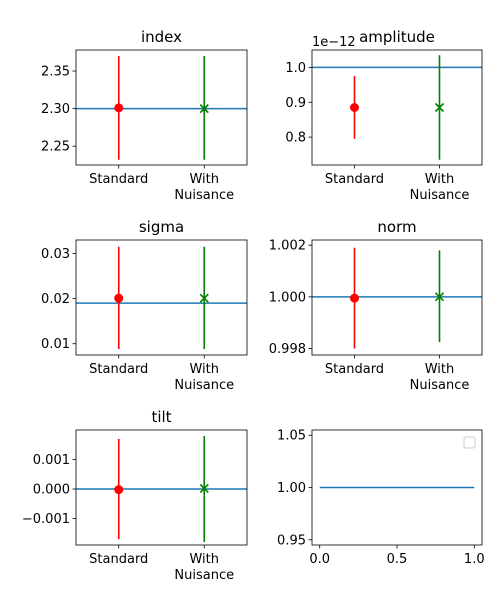 This screenshot has height=600, width=500. Describe the element at coordinates (397, 37) in the screenshot. I see `subplot-title: amplitude` at that location.